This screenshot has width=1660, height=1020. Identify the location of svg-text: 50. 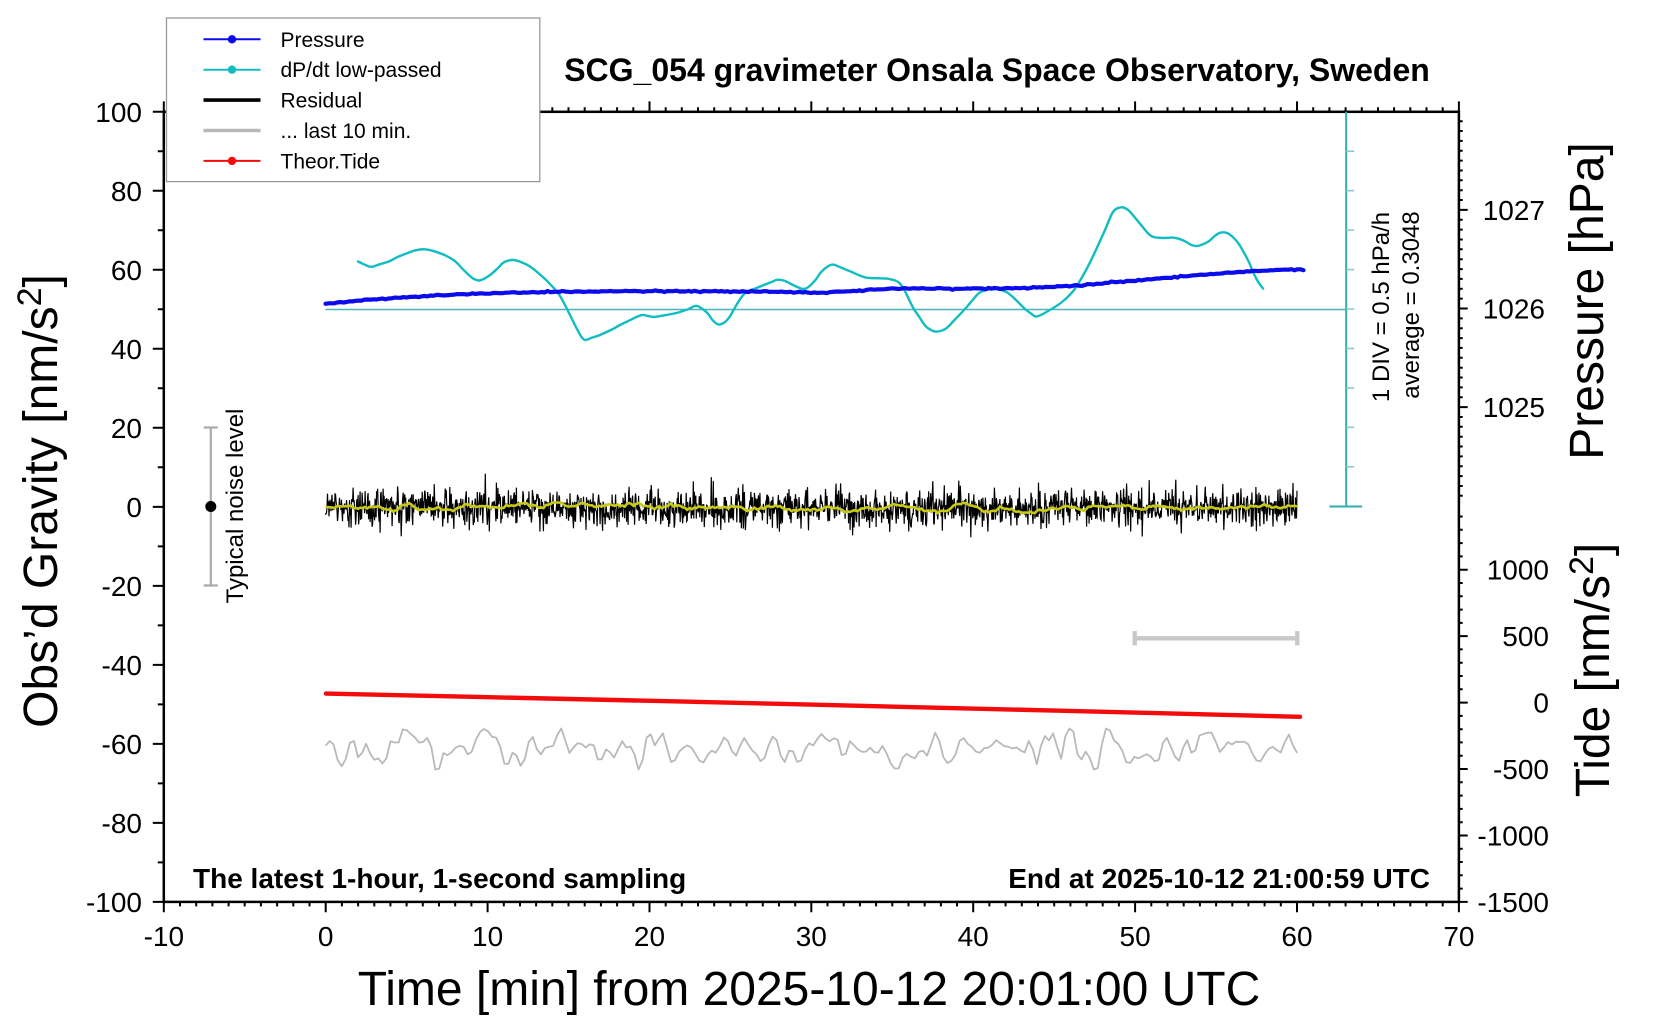
(1135, 936).